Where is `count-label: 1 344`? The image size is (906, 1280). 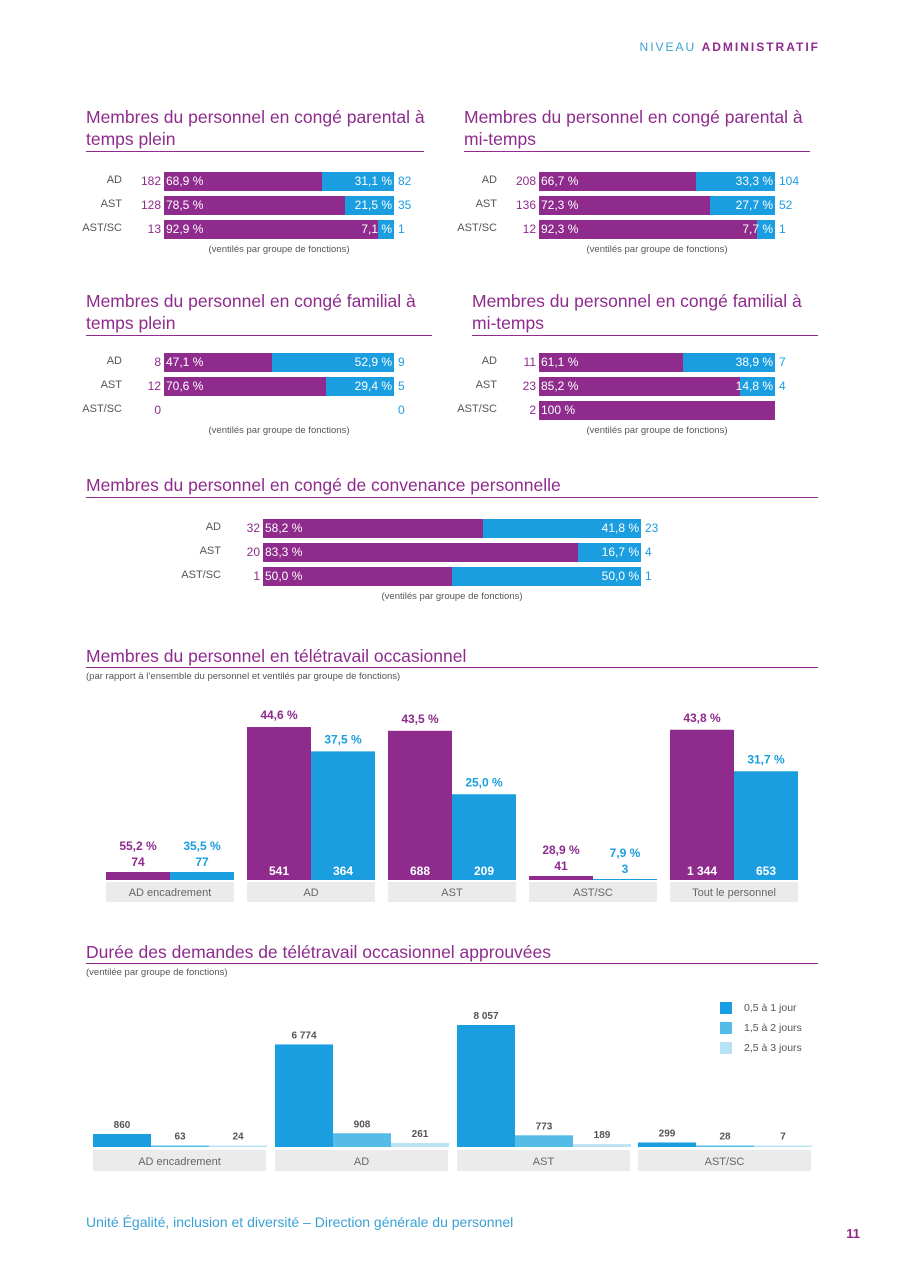
count-label: 1 344 is located at coordinates (702, 871).